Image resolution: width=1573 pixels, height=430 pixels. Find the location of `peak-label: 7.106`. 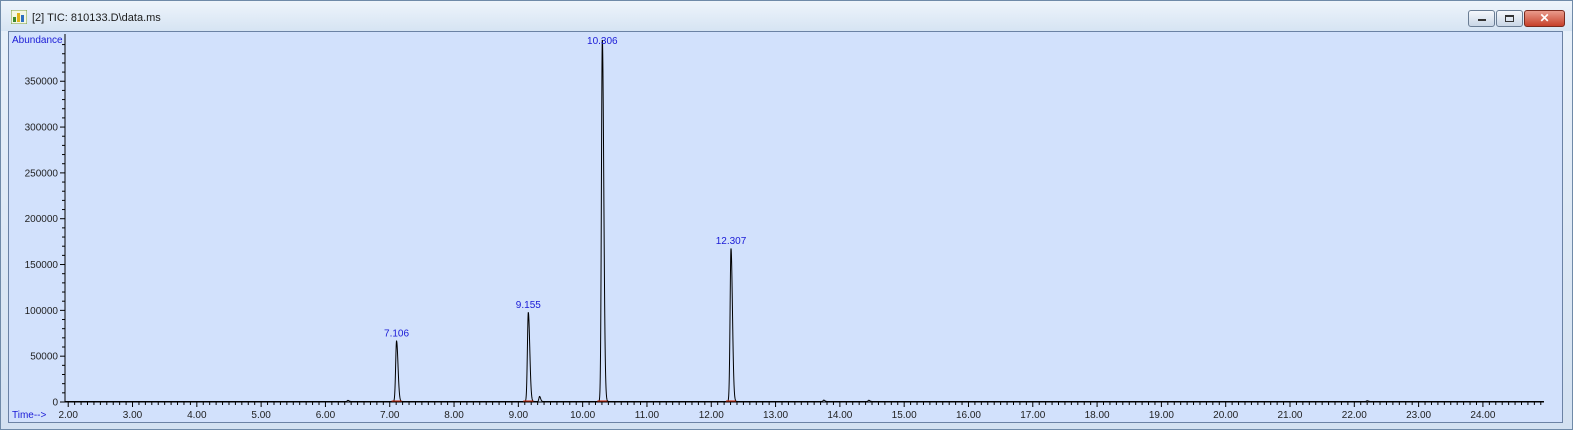

peak-label: 7.106 is located at coordinates (396, 334).